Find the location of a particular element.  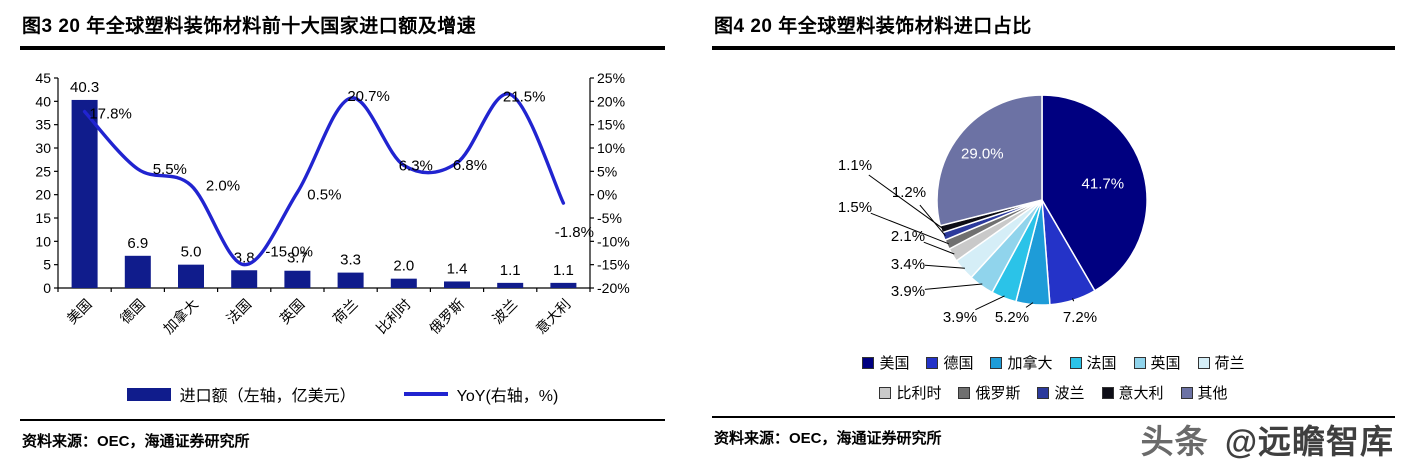

svg-text: 2.0% is located at coordinates (223, 185).